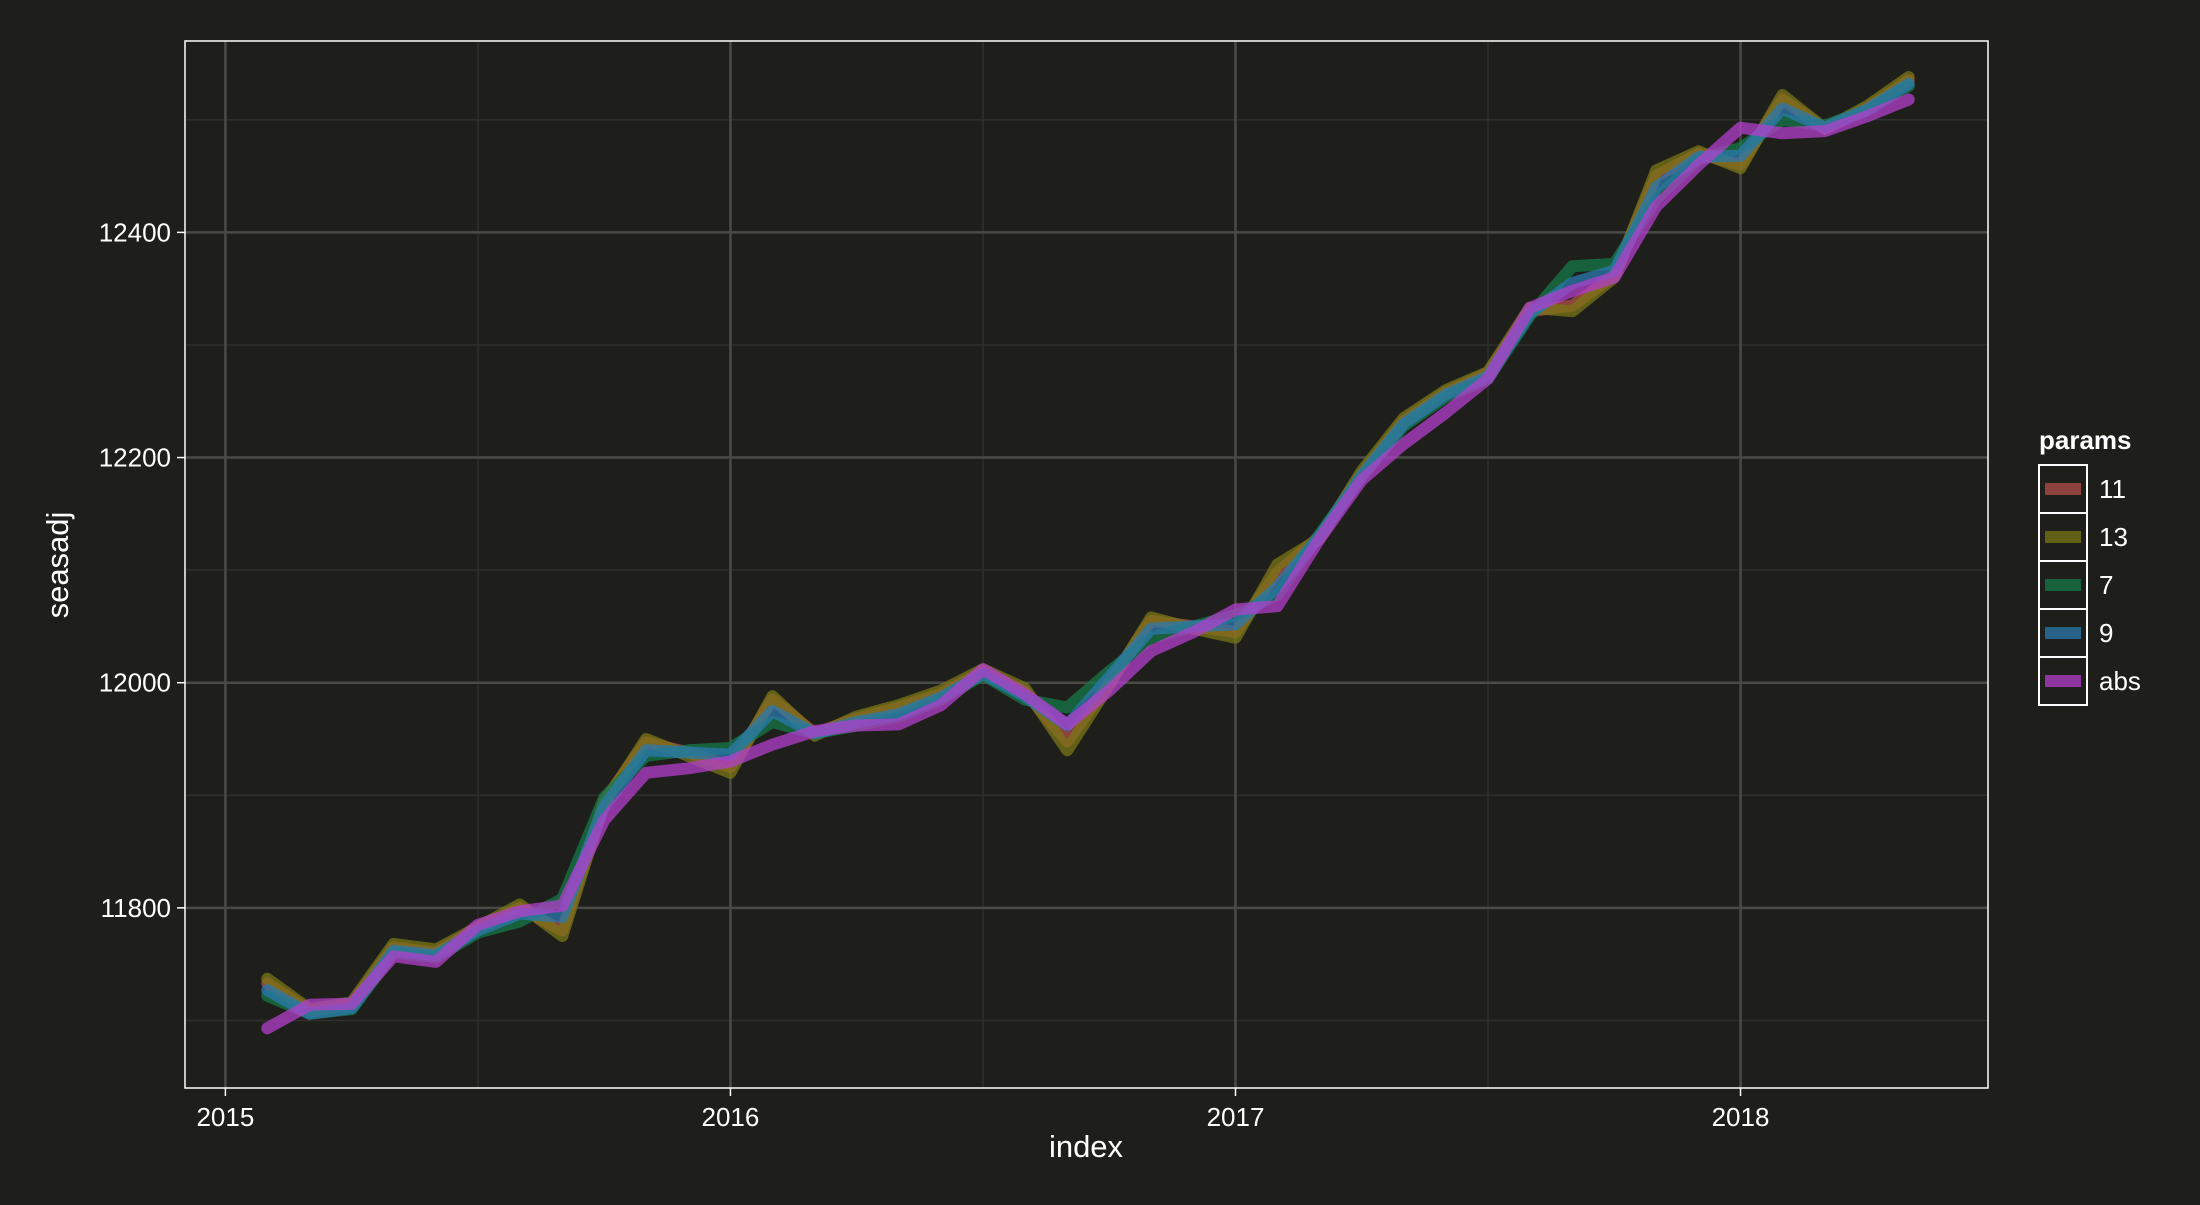  What do you see at coordinates (136, 908) in the screenshot?
I see `y-tick-label: 11800` at bounding box center [136, 908].